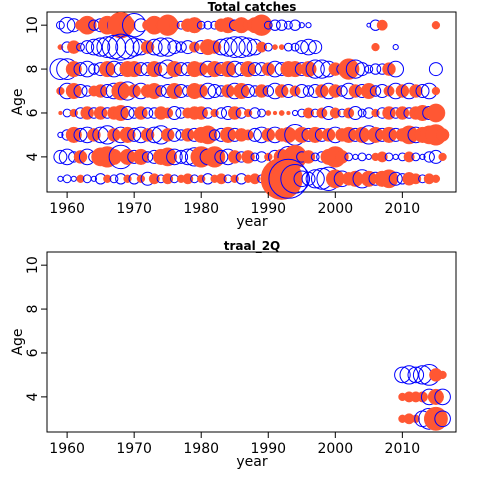 The height and width of the screenshot is (480, 480). Describe the element at coordinates (18, 341) in the screenshot. I see `y-axis-label: Age` at that location.